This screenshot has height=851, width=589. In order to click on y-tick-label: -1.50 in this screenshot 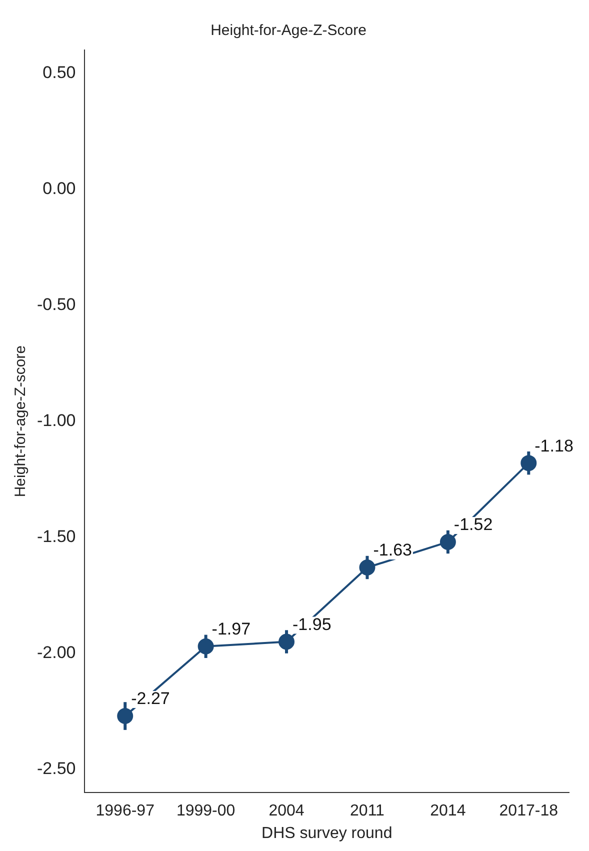, I will do `click(56, 536)`.